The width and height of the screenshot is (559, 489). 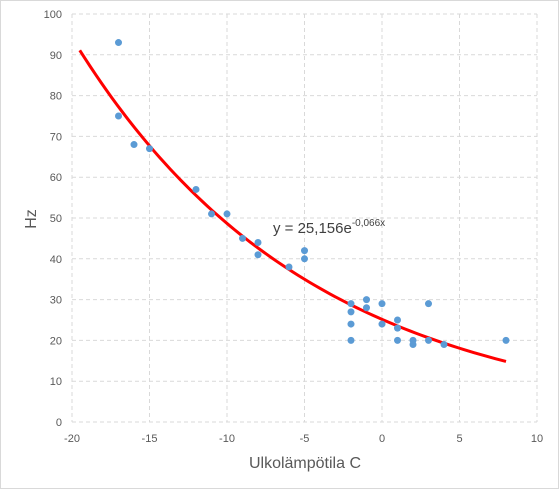 I want to click on y-tick-labels: 0 10 20 30 40 50 60 70 80 90 100, so click(x=53, y=219).